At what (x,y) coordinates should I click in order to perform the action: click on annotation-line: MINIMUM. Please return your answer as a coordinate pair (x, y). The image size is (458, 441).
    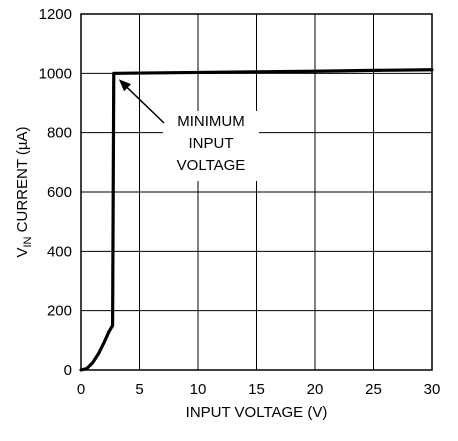
    Looking at the image, I should click on (211, 121).